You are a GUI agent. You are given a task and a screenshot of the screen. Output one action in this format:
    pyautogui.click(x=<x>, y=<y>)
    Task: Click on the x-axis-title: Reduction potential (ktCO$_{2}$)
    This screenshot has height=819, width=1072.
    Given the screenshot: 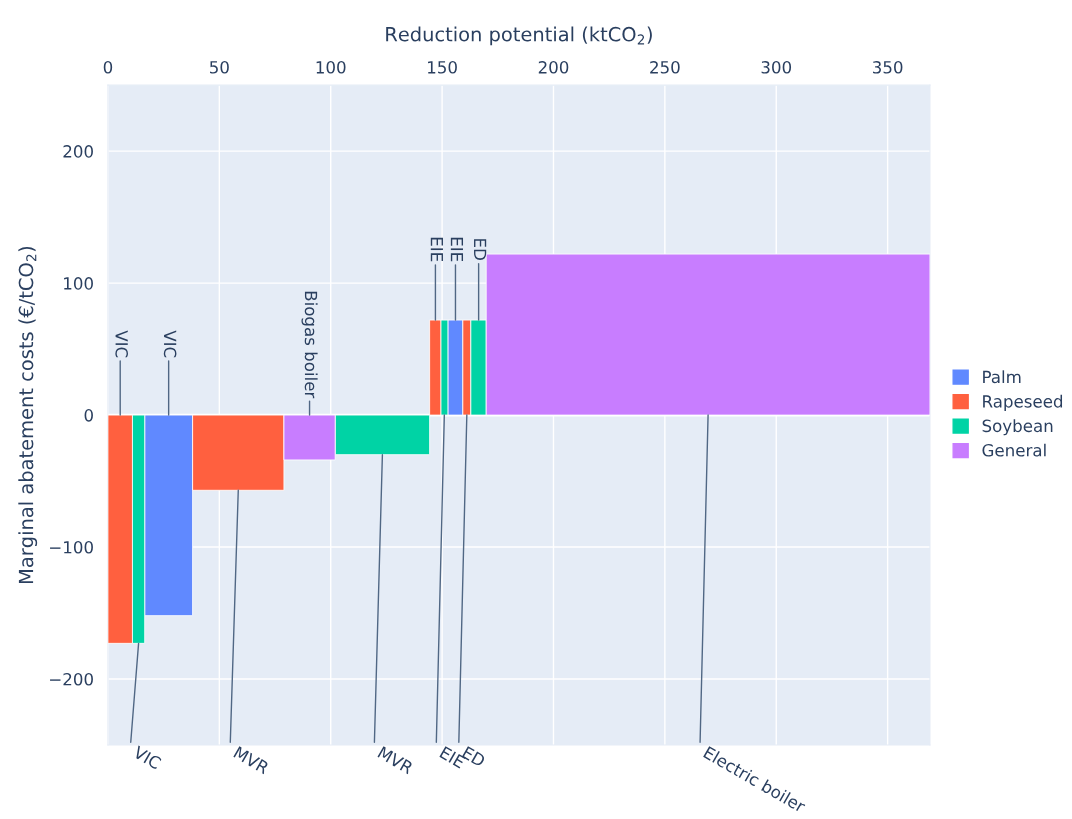 What is the action you would take?
    pyautogui.click(x=519, y=36)
    